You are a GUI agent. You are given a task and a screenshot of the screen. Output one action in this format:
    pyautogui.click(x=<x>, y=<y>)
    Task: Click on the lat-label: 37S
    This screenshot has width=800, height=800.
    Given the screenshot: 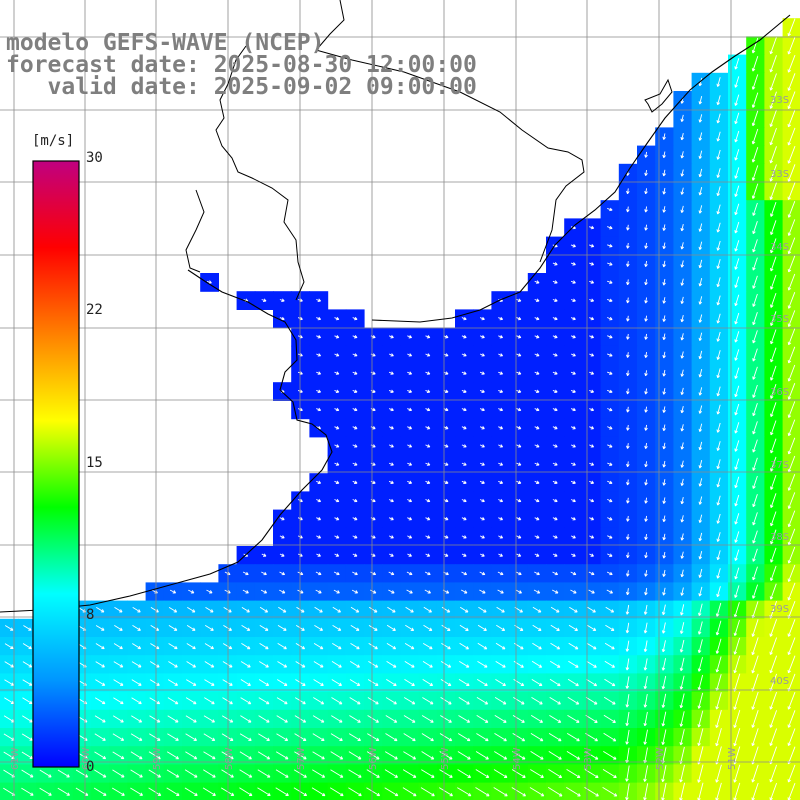 What is the action you would take?
    pyautogui.click(x=779, y=465)
    